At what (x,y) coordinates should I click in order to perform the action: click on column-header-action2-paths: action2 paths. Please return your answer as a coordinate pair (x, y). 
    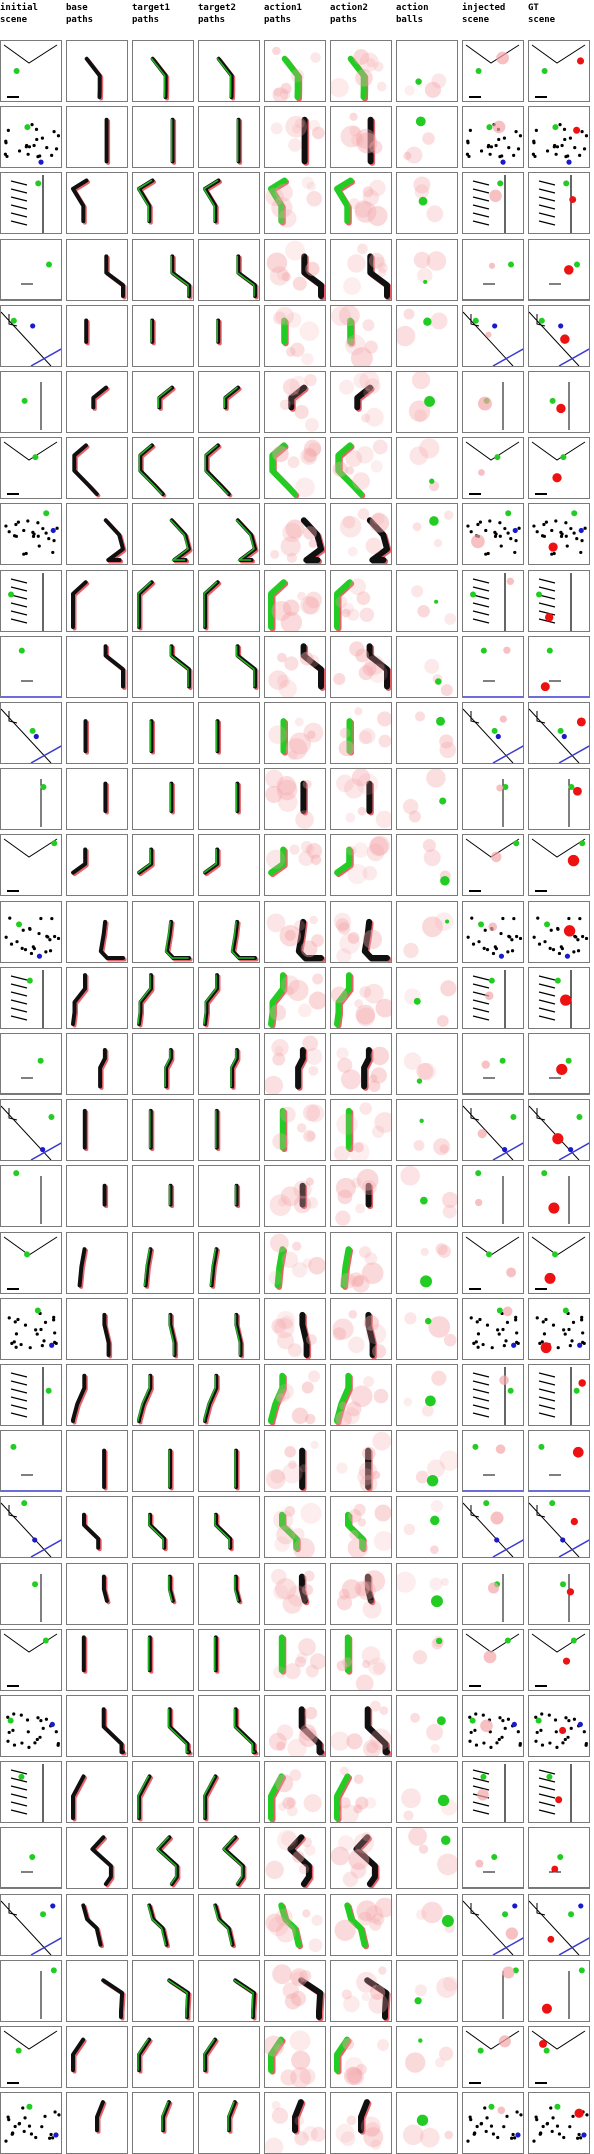
    Looking at the image, I should click on (349, 14).